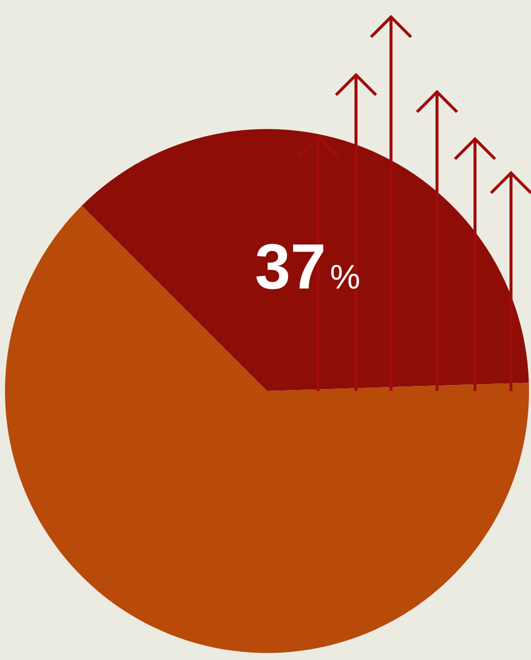  I want to click on data-label: 37%, so click(307, 266).